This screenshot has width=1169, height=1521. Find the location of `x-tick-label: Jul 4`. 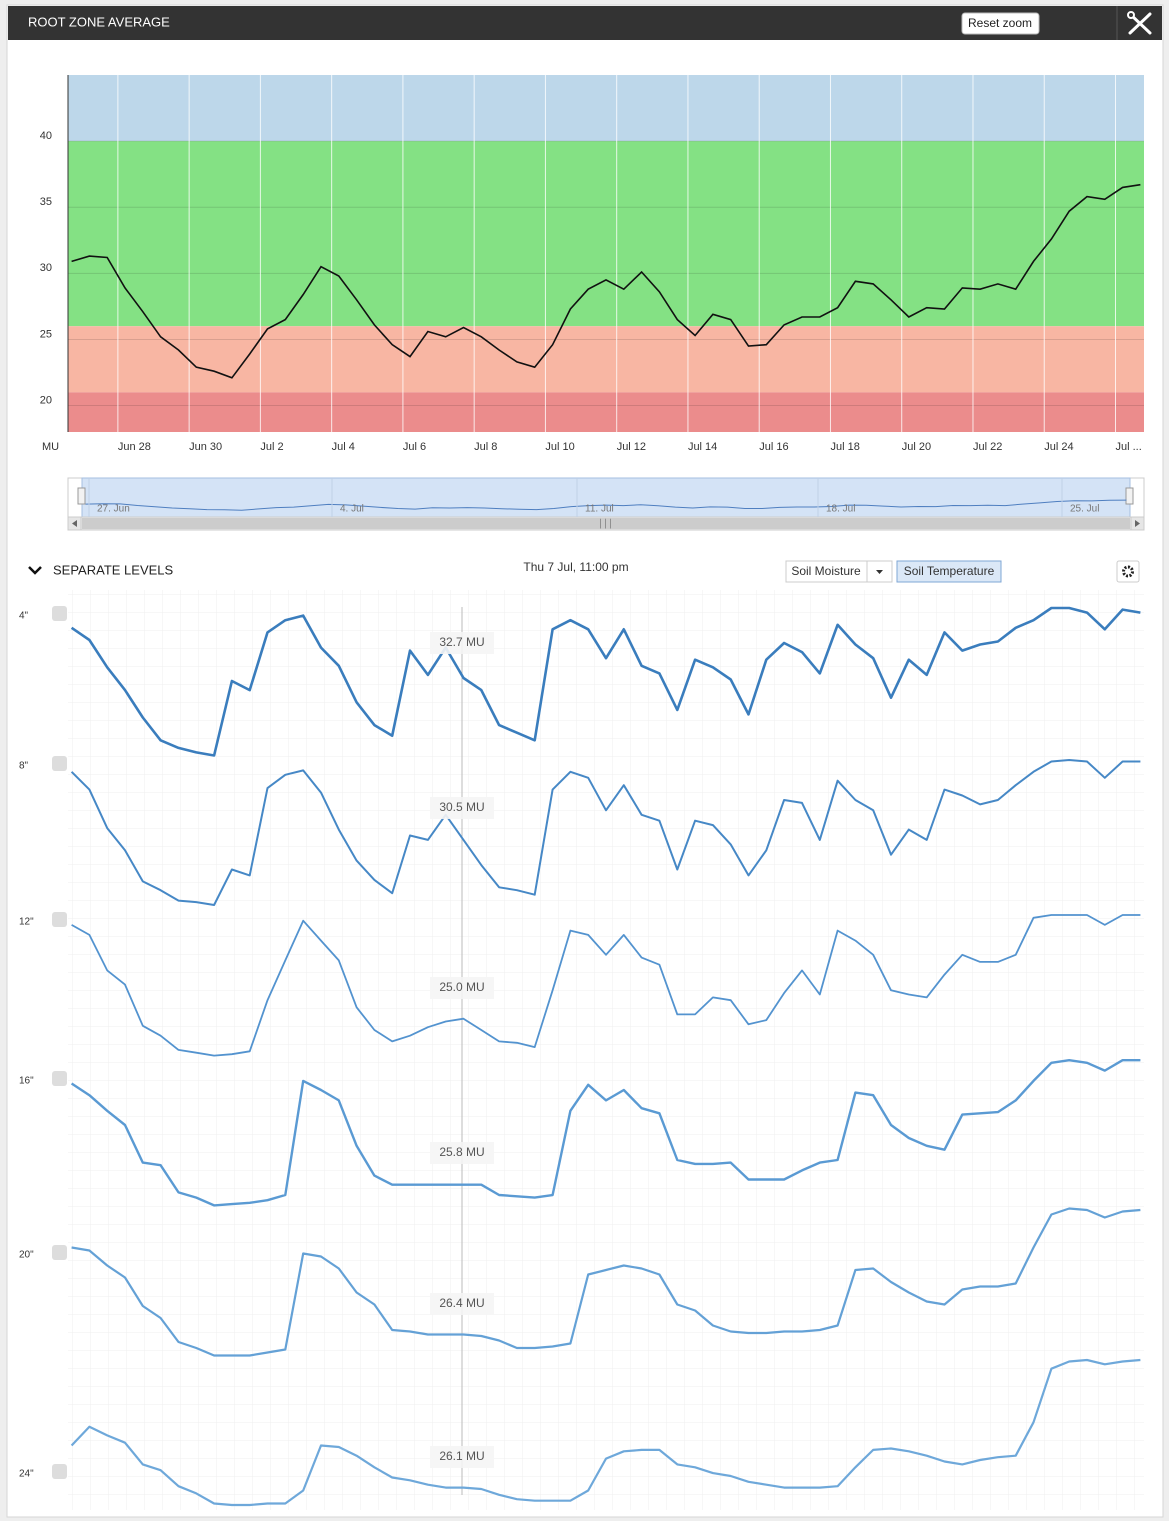

x-tick-label: Jul 4 is located at coordinates (343, 447).